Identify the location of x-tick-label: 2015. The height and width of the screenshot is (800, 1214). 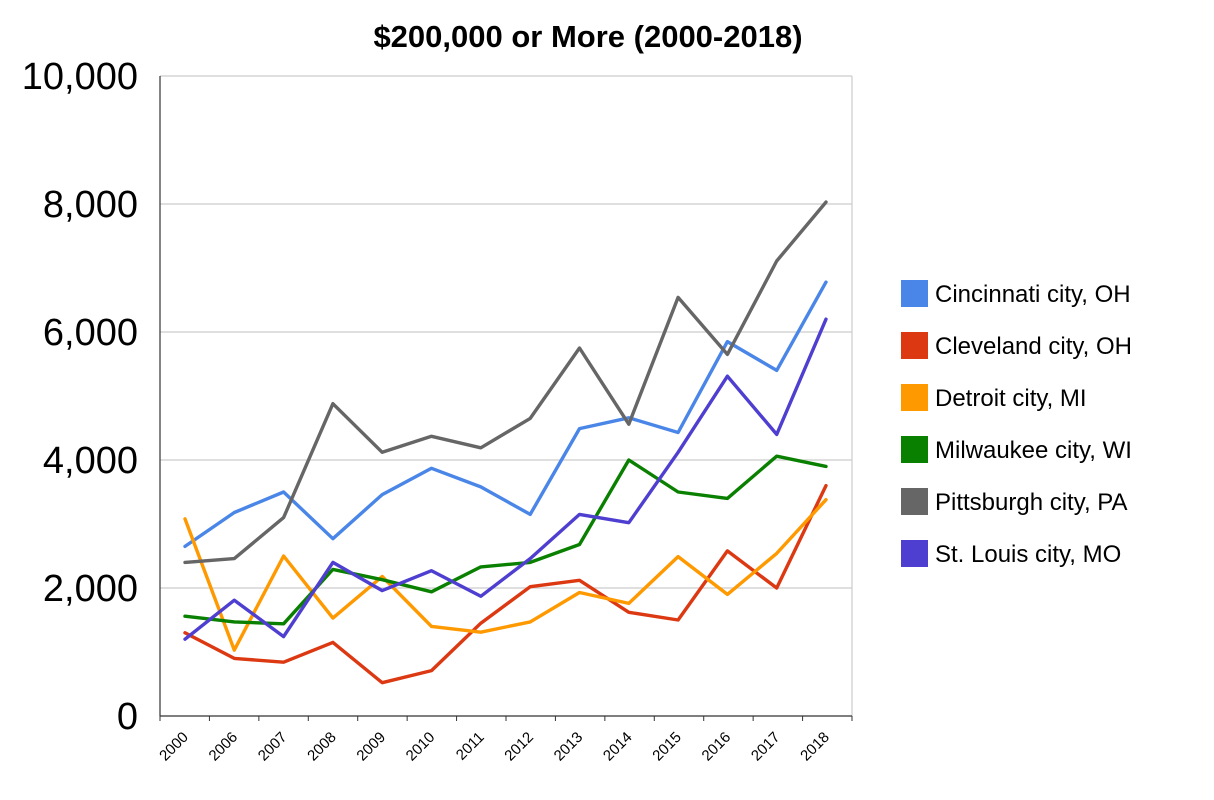
(667, 747).